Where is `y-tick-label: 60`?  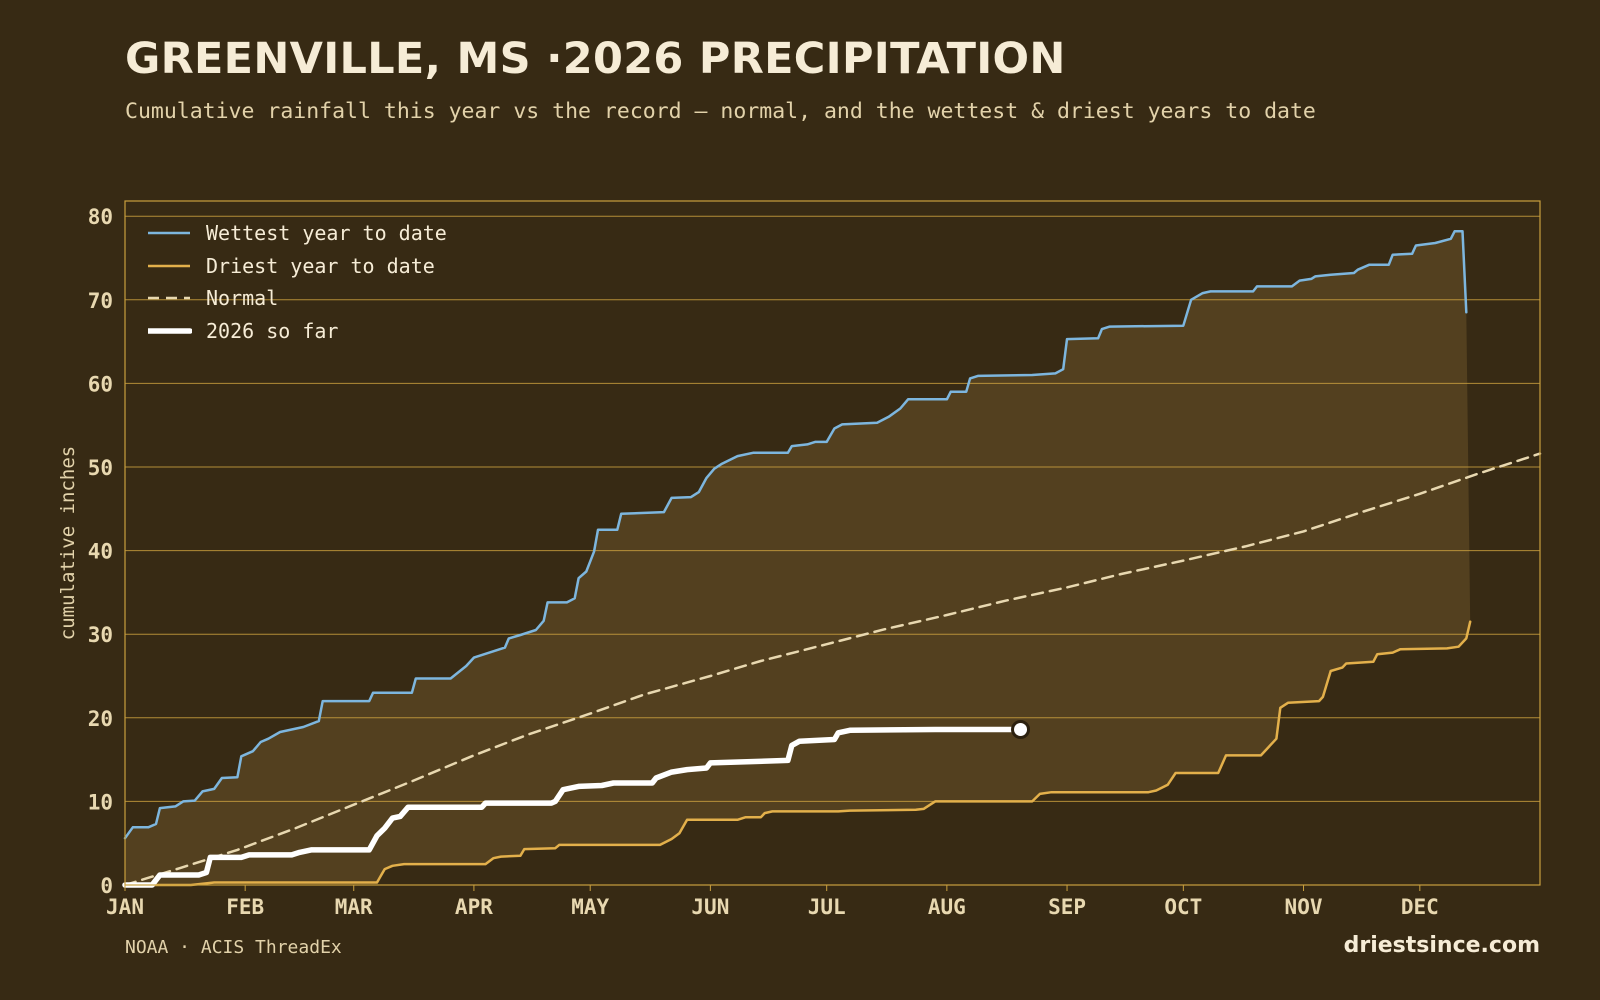
y-tick-label: 60 is located at coordinates (100, 384).